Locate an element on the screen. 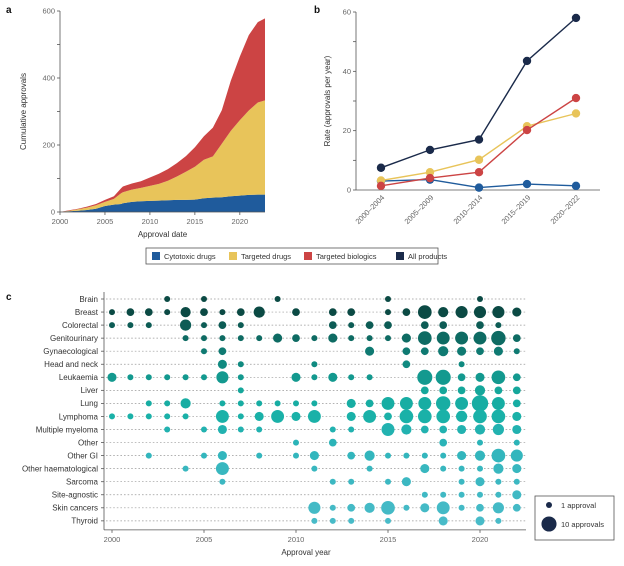 Image resolution: width=624 pixels, height=566 pixels. line-all-products is located at coordinates (478, 93).